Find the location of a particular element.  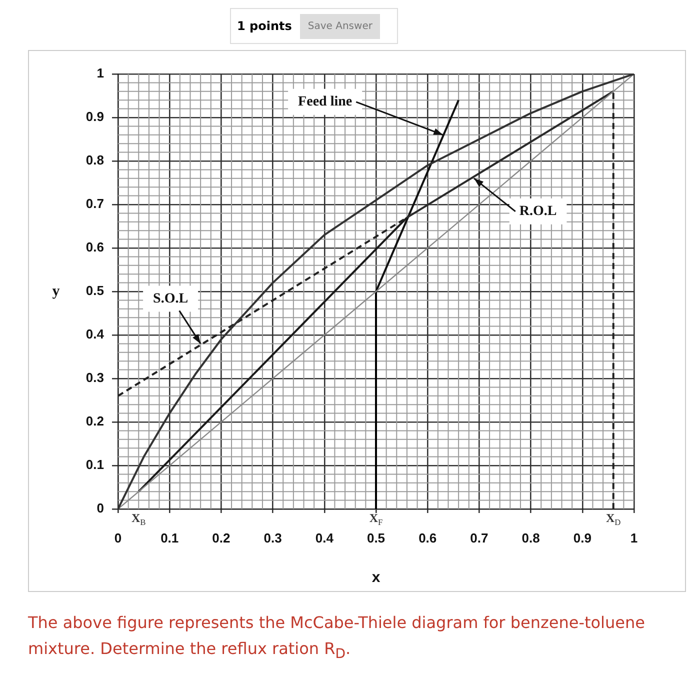

annotation: S.O.L is located at coordinates (170, 298).